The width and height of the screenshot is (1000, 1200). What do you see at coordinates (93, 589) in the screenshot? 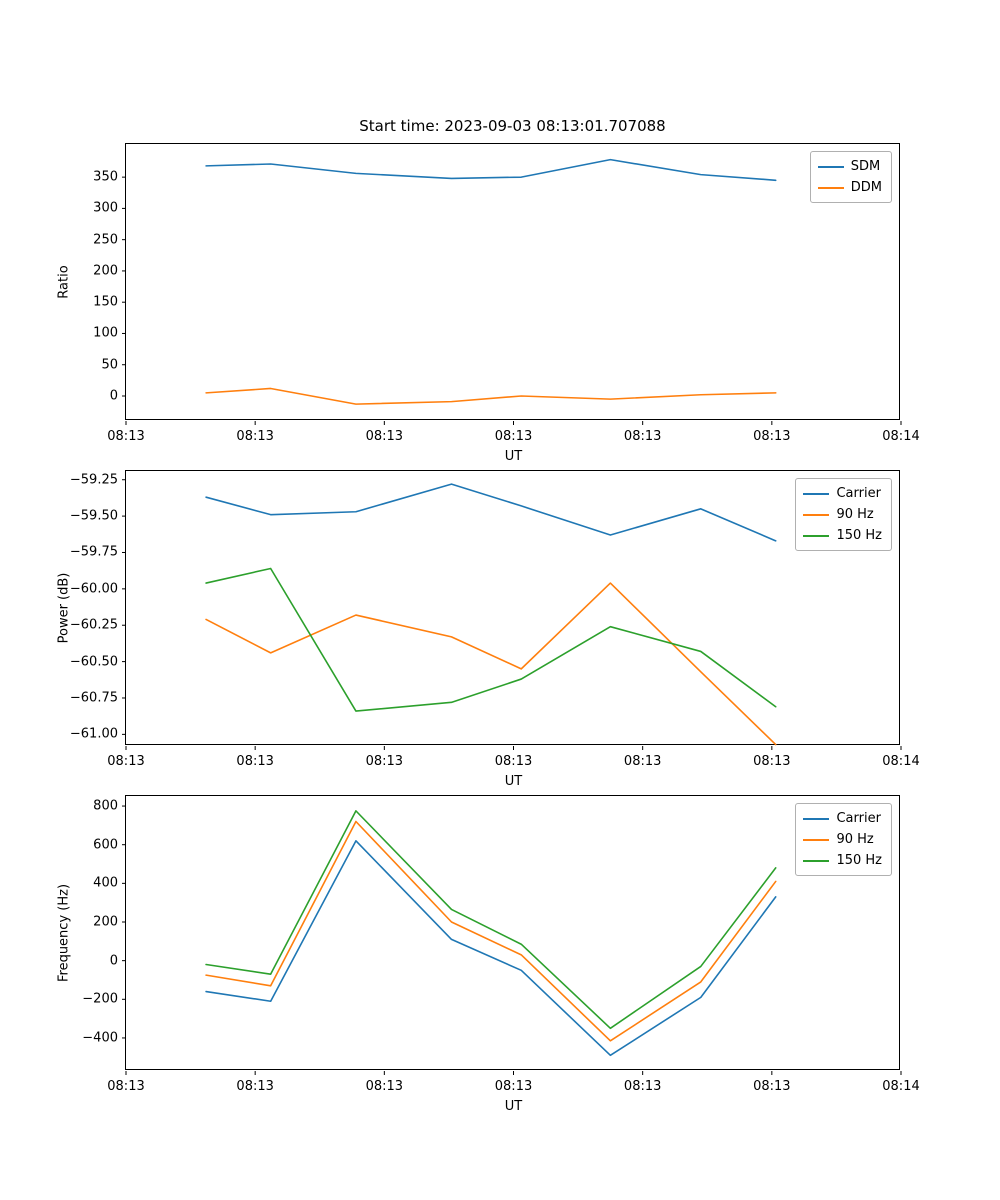
I see `y-tick-label: −60.00` at bounding box center [93, 589].